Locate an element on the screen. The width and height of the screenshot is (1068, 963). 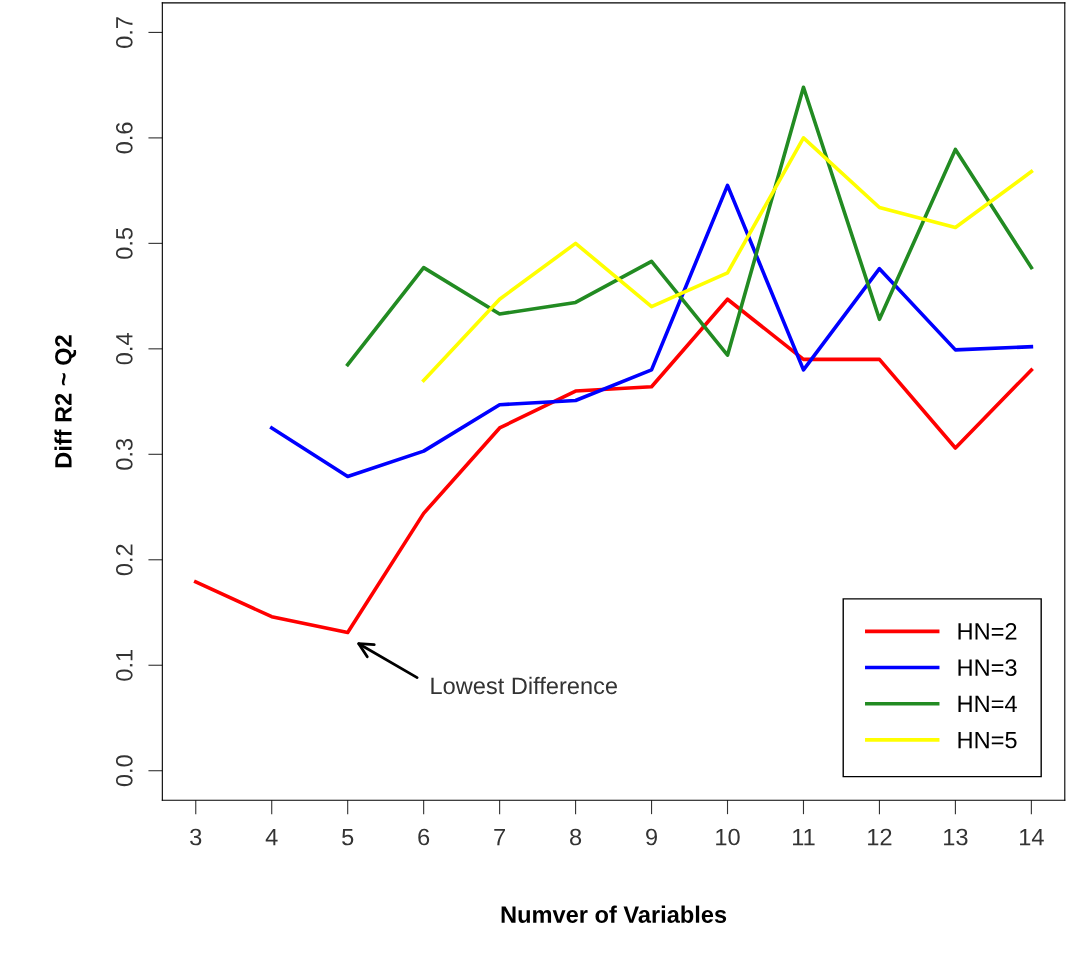
y-tick-label: 0.4 is located at coordinates (124, 349).